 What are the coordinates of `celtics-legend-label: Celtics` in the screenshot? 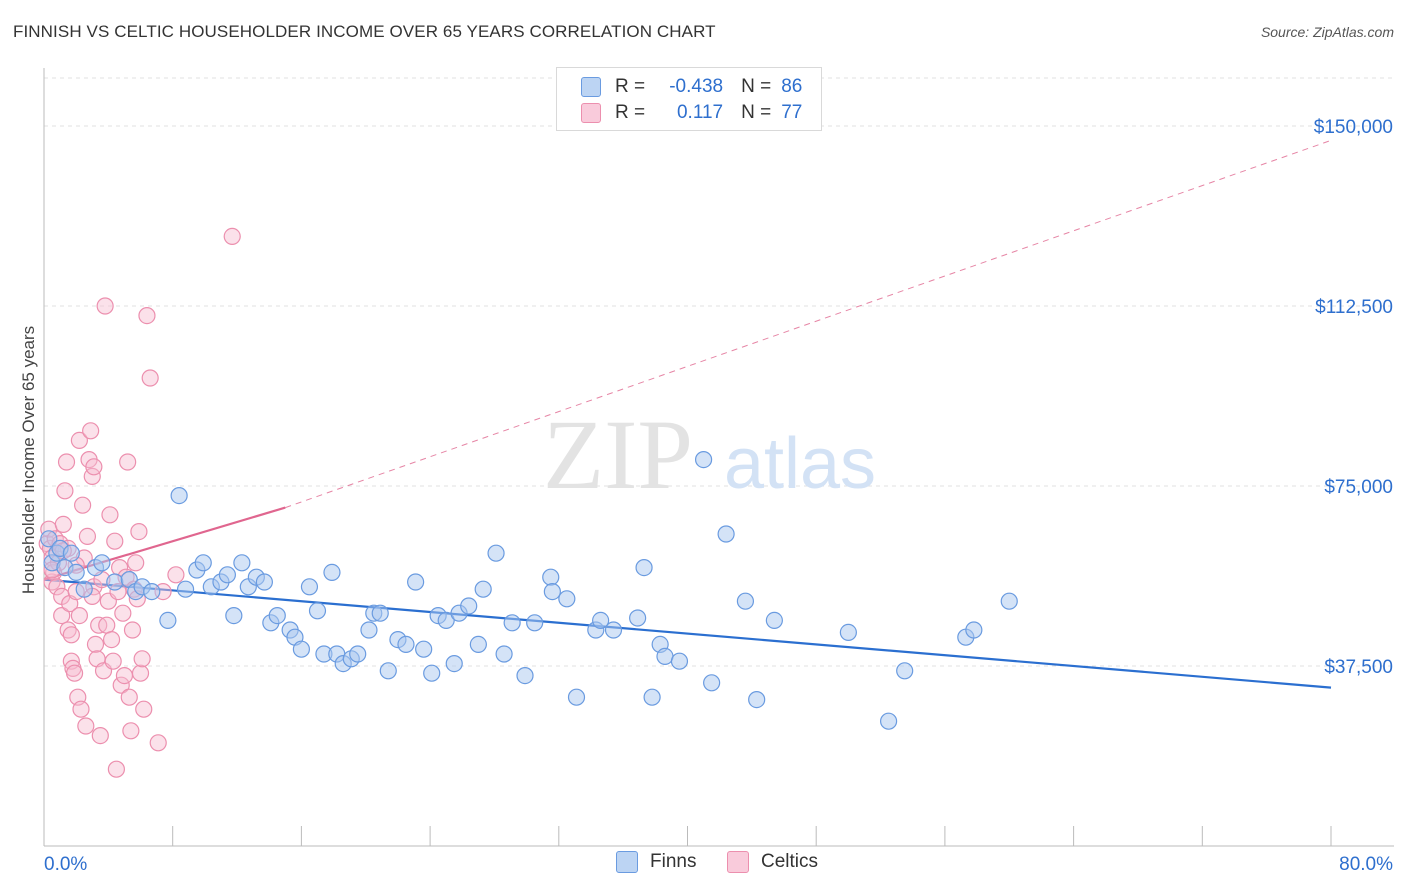 It's located at (790, 861).